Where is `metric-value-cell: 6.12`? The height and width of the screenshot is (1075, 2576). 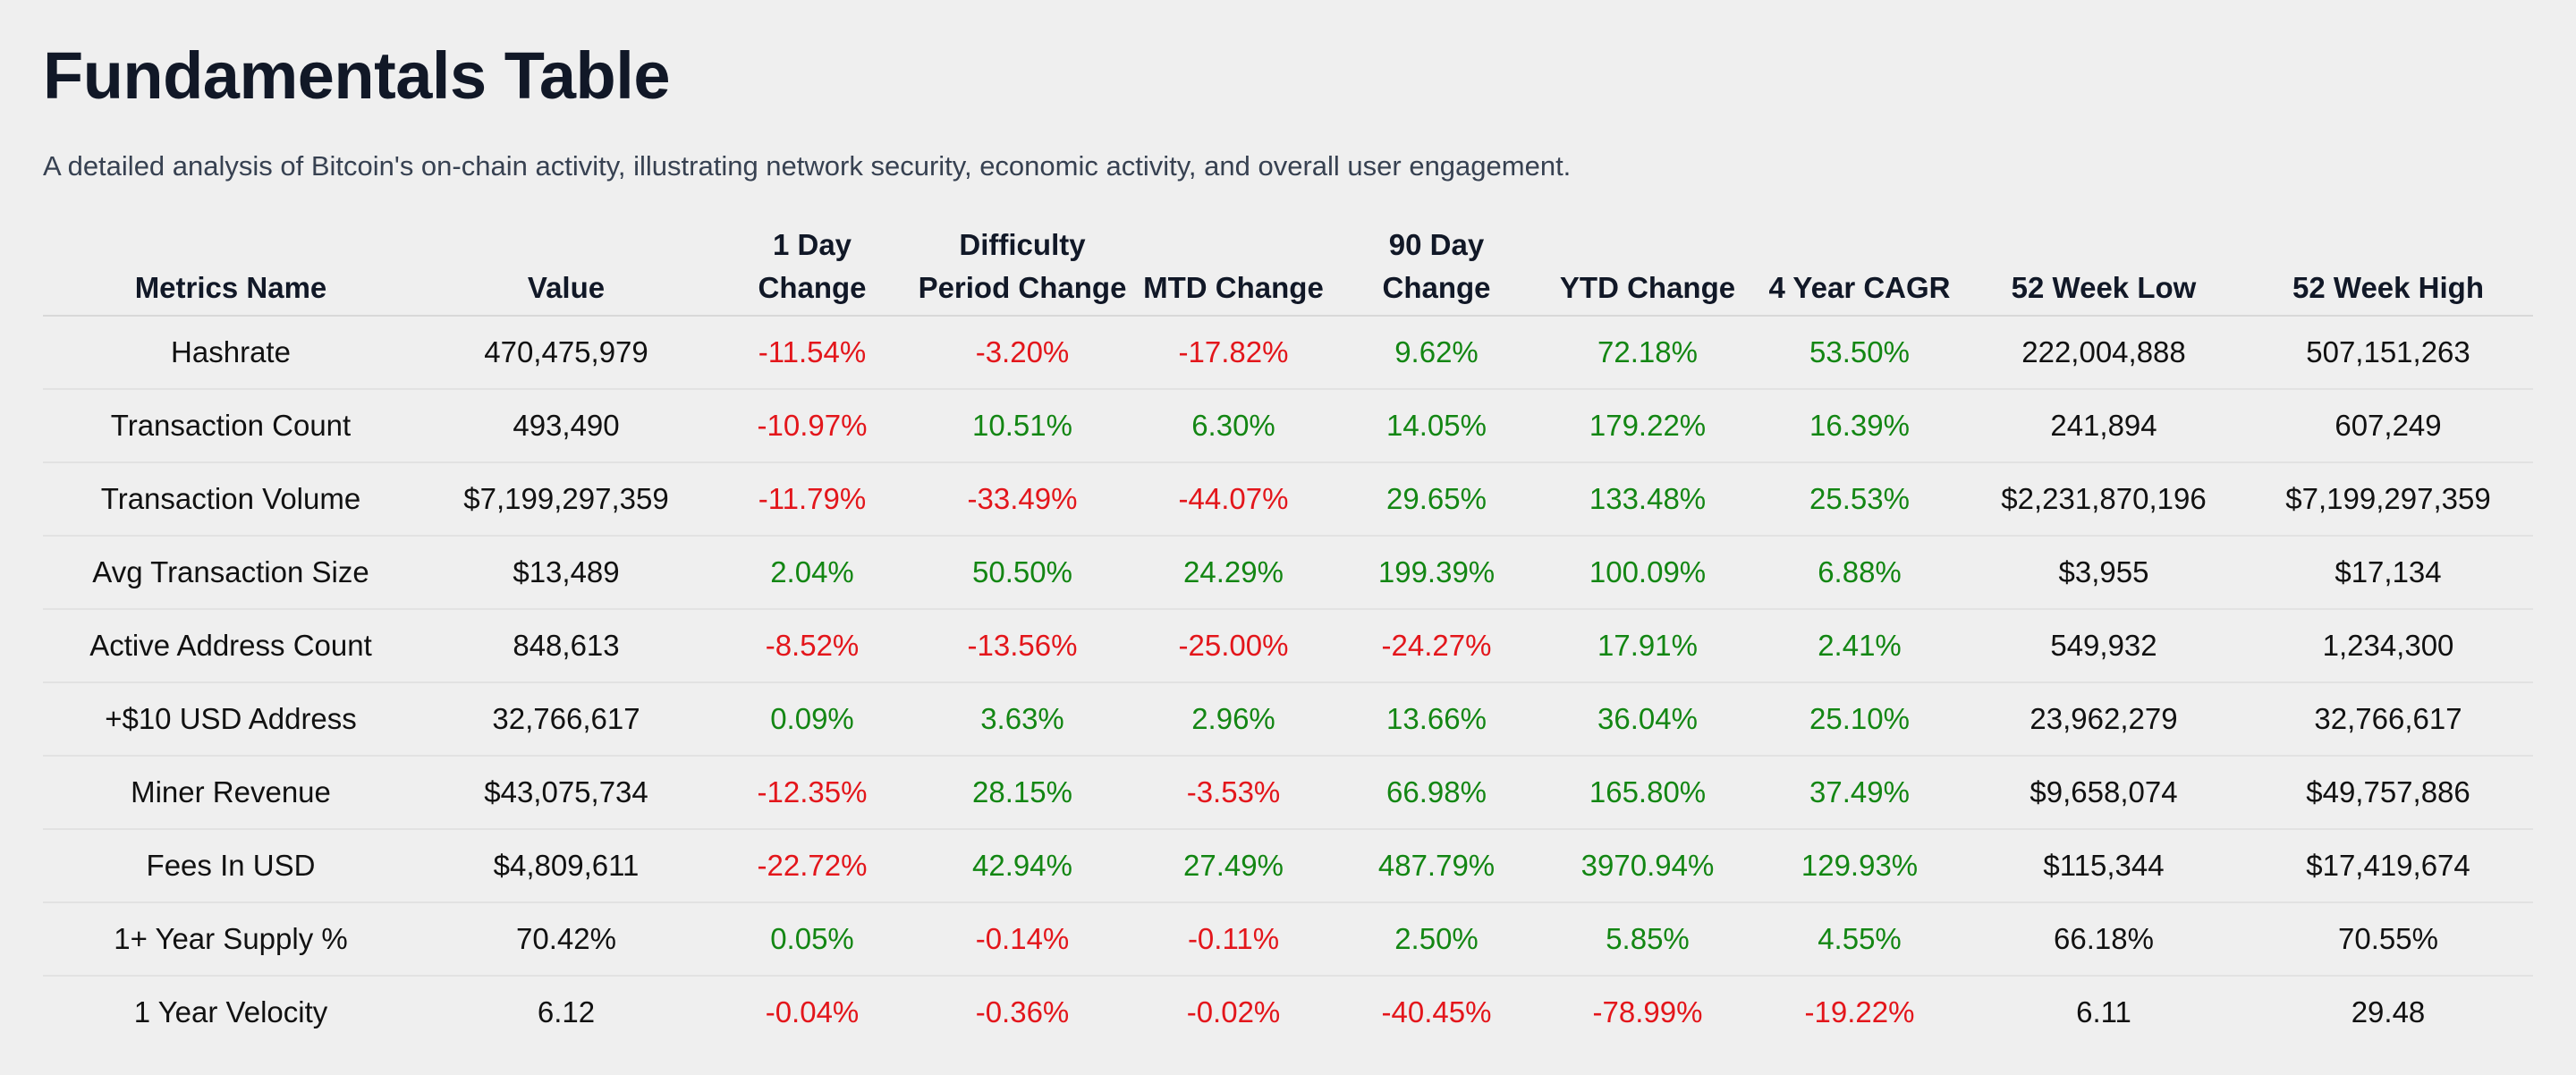 metric-value-cell: 6.12 is located at coordinates (566, 1011).